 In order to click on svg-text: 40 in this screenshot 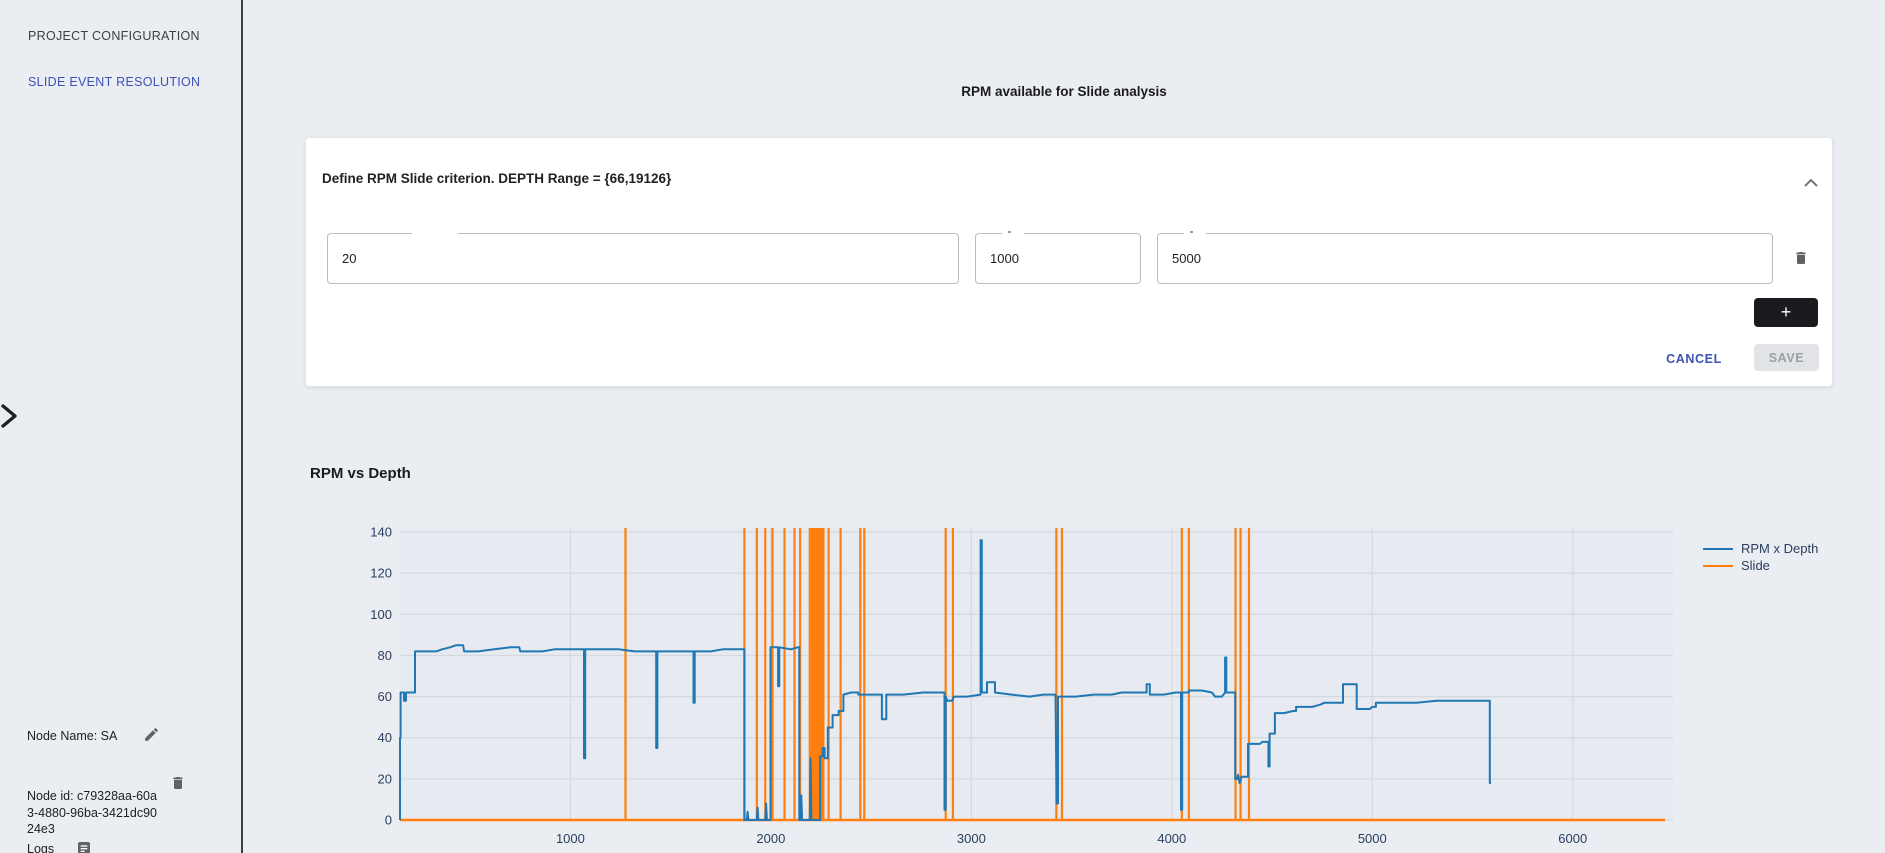, I will do `click(385, 737)`.